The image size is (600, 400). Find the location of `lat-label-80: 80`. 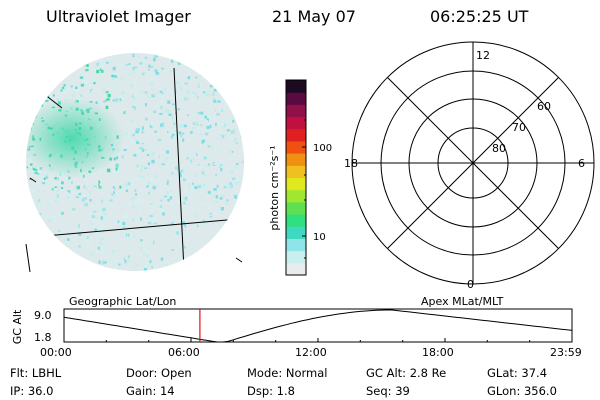

lat-label-80: 80 is located at coordinates (499, 148).